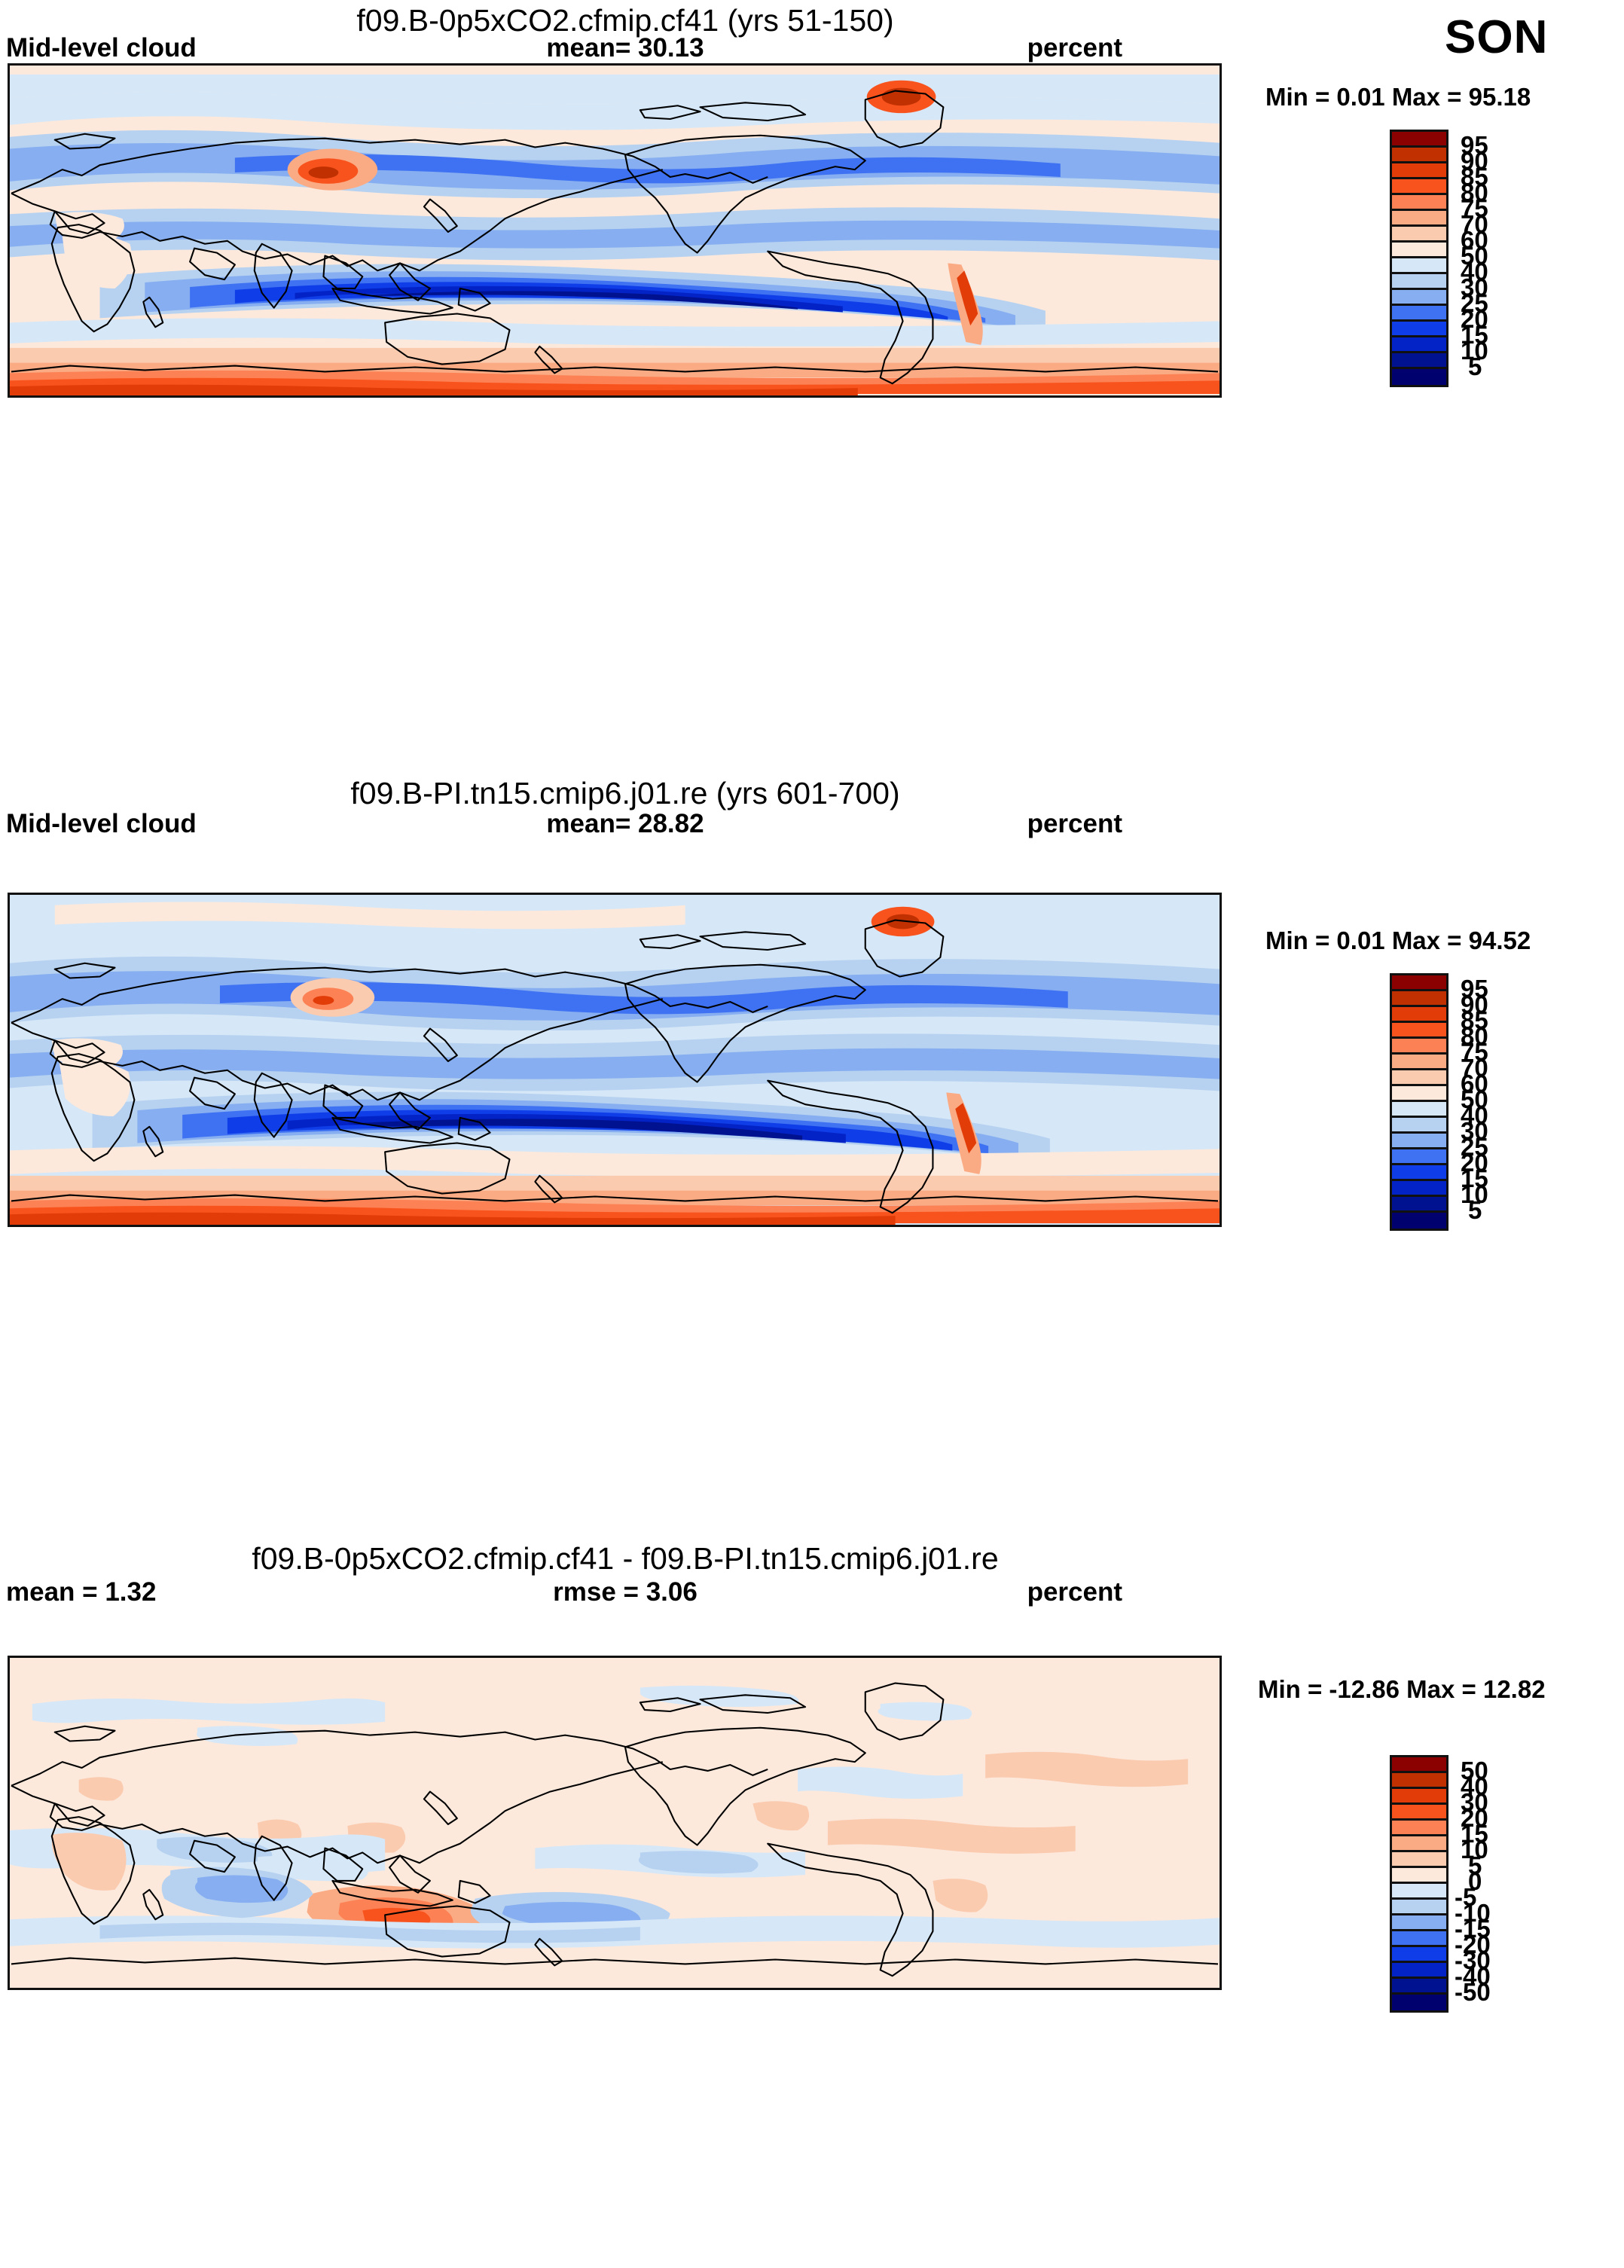  I want to click on panel-2-minmax: Min = 0.01 Max = 94.52, so click(1398, 940).